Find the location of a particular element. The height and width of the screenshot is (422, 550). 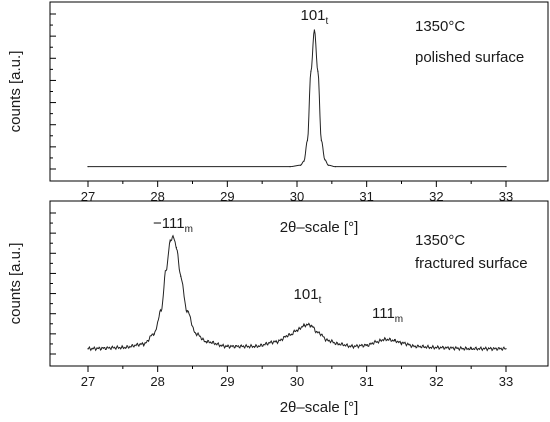

peak-label: −111m is located at coordinates (173, 225).